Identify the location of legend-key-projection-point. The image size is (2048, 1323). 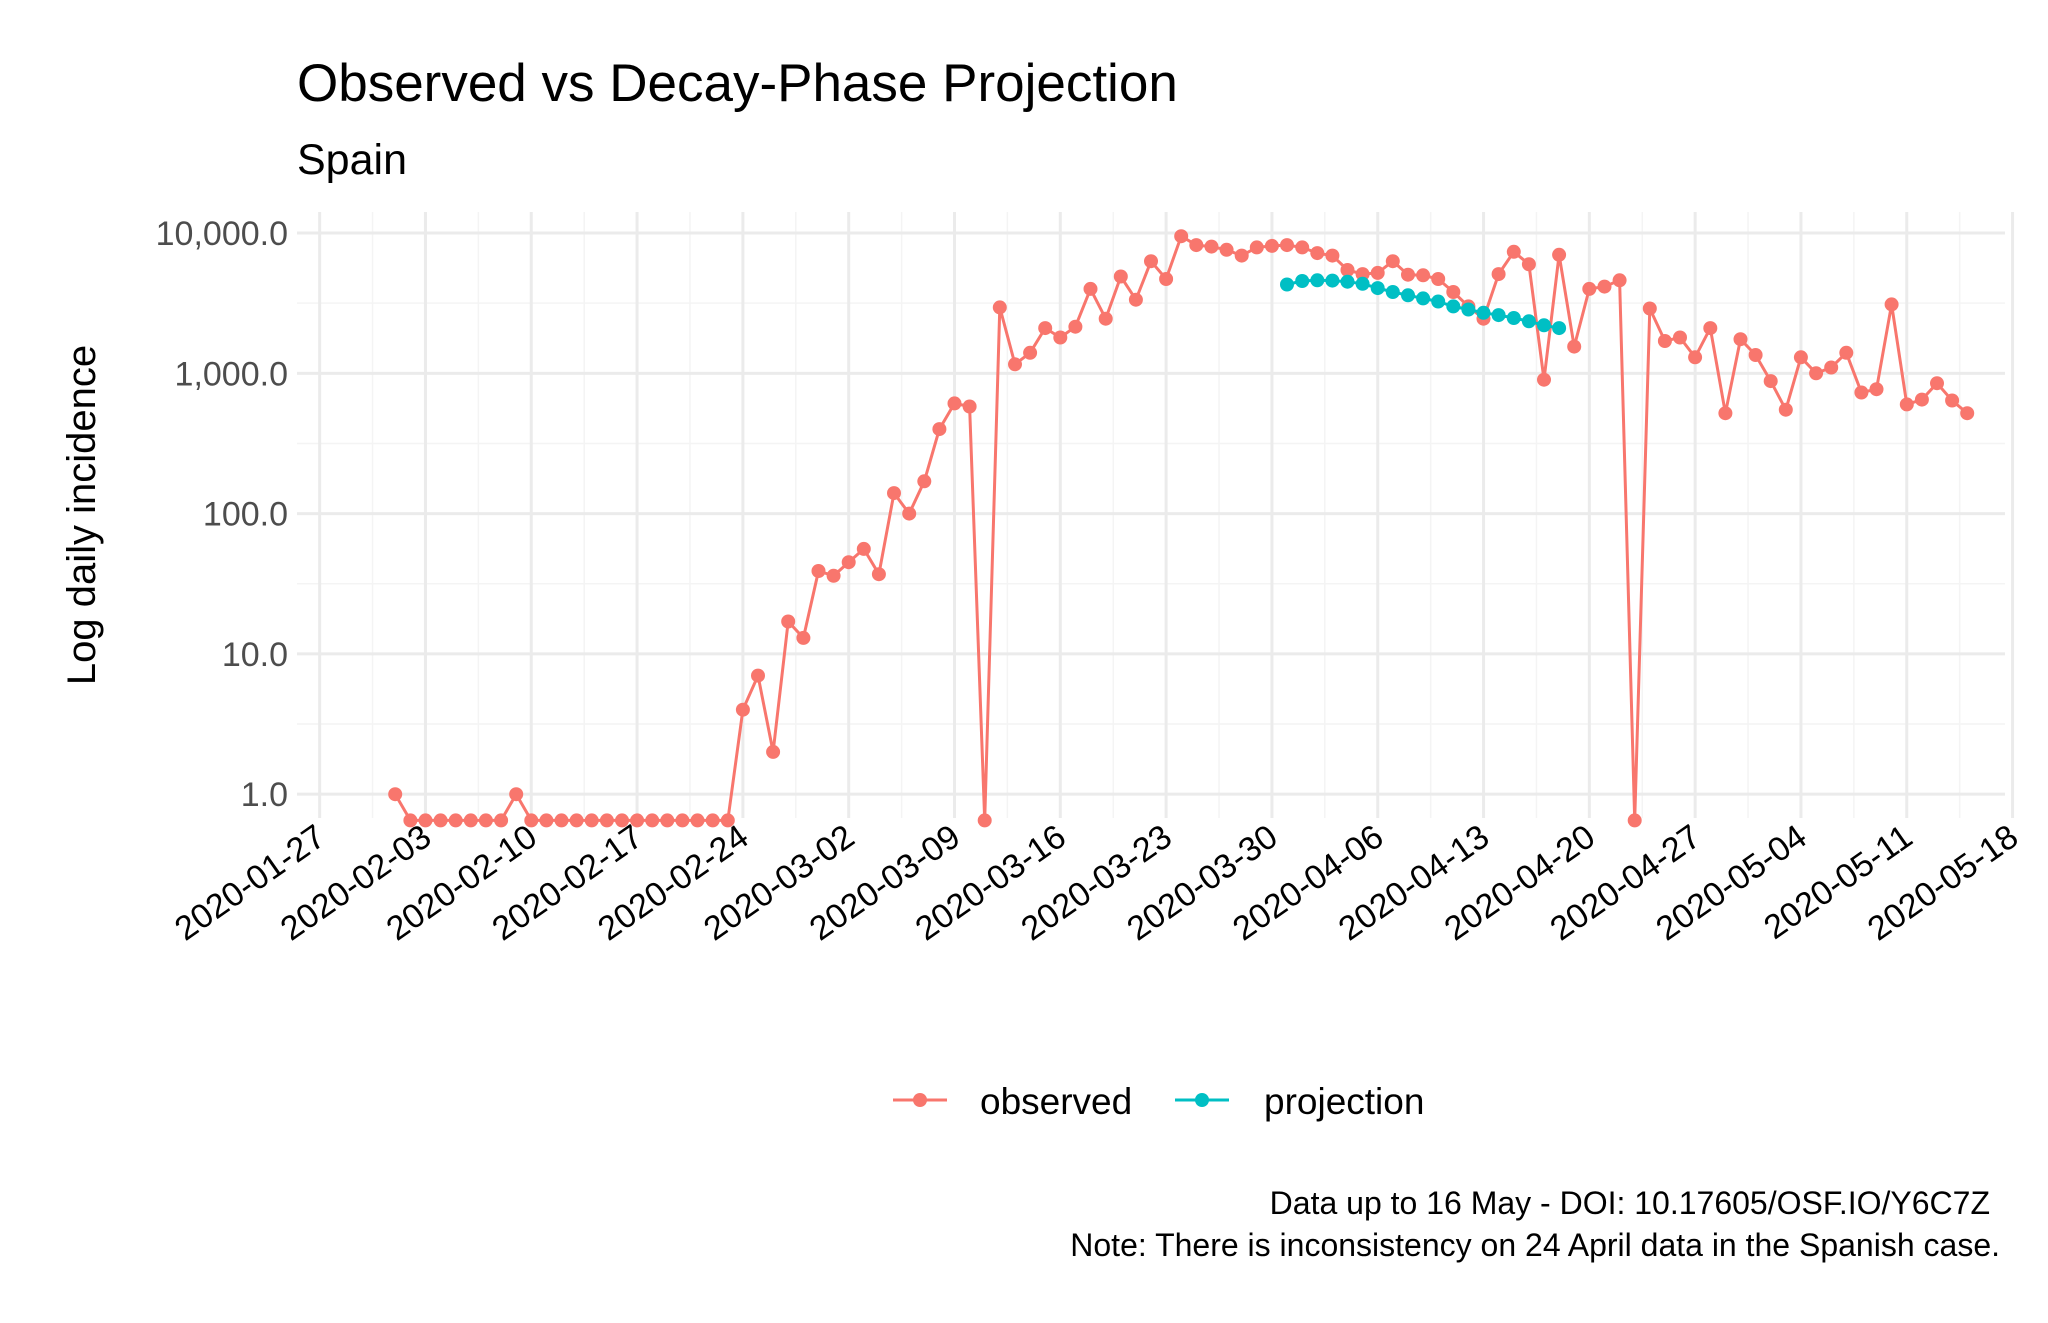
(1202, 1100).